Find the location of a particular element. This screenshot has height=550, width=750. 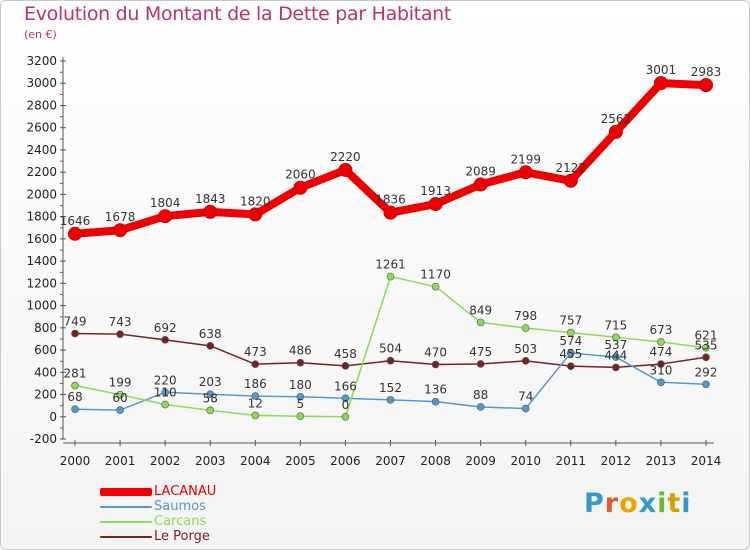

y-tick-label: 200 is located at coordinates (45, 395).